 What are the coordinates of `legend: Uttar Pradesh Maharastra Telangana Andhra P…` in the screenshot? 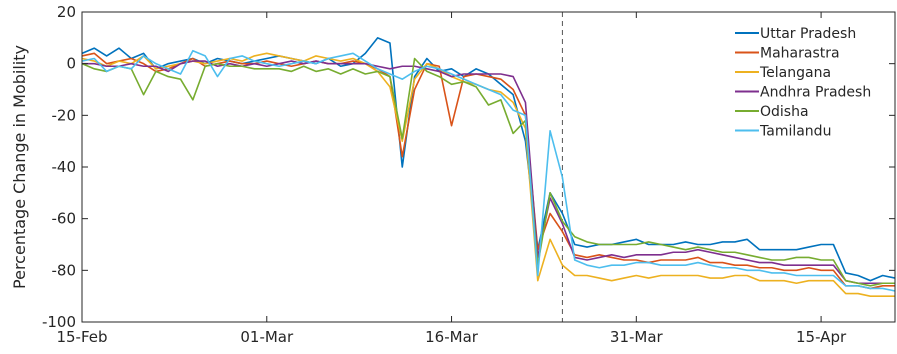 It's located at (803, 83).